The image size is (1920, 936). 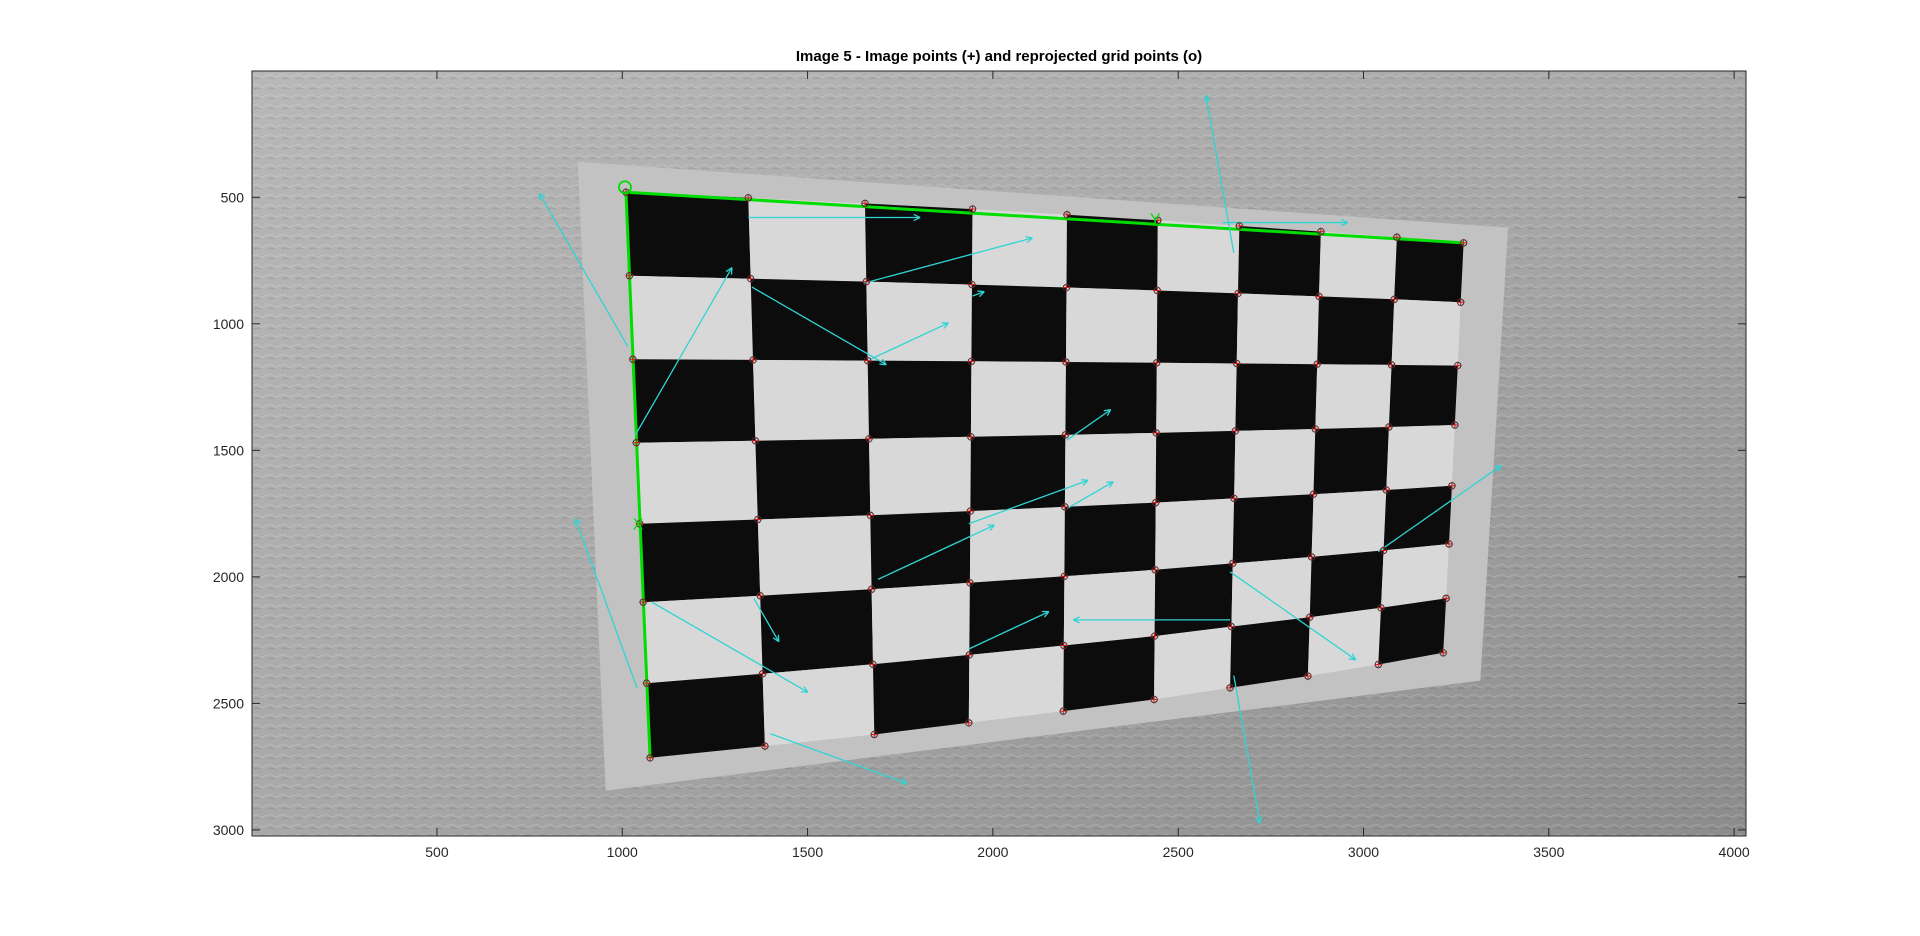 What do you see at coordinates (807, 852) in the screenshot?
I see `x-tick-label: 1500` at bounding box center [807, 852].